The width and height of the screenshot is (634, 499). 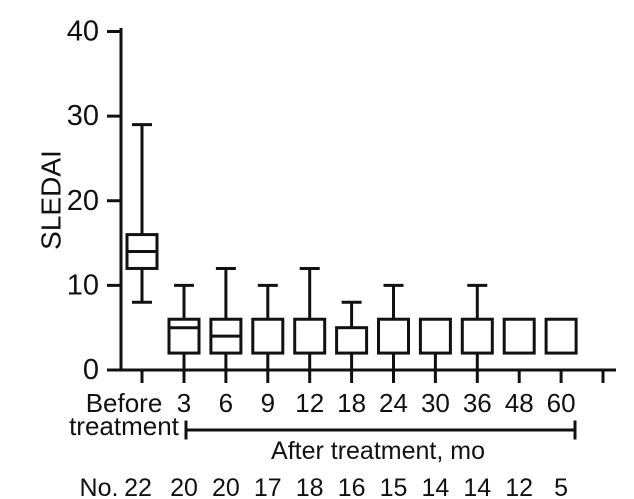 I want to click on x-tick-label-before-treatment-1: Before, so click(x=124, y=403).